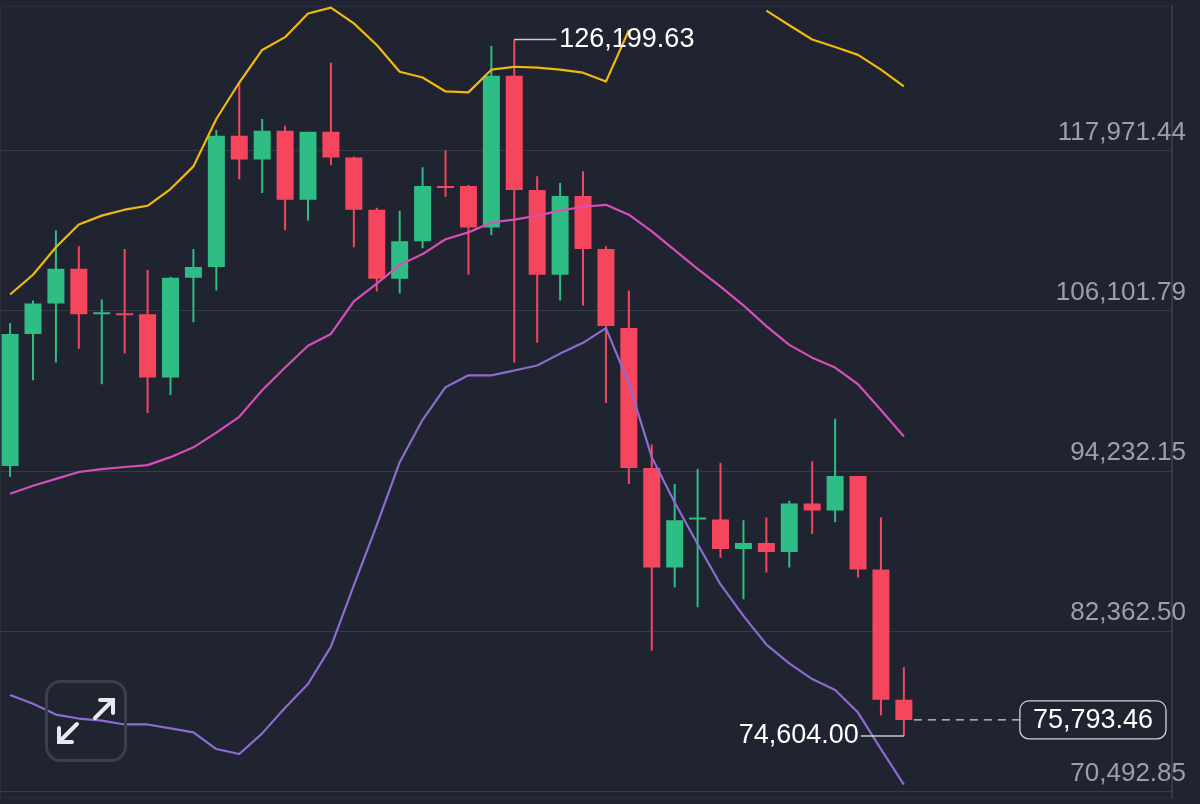  Describe the element at coordinates (798, 734) in the screenshot. I see `annotation: 74,604.00` at that location.